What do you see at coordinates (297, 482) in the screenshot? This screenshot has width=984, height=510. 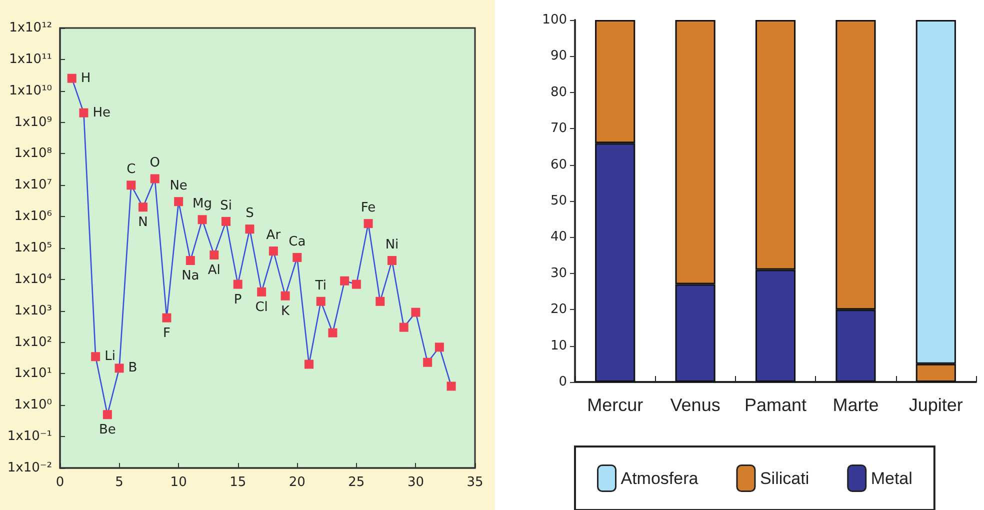 I see `x-tick-label: 20` at bounding box center [297, 482].